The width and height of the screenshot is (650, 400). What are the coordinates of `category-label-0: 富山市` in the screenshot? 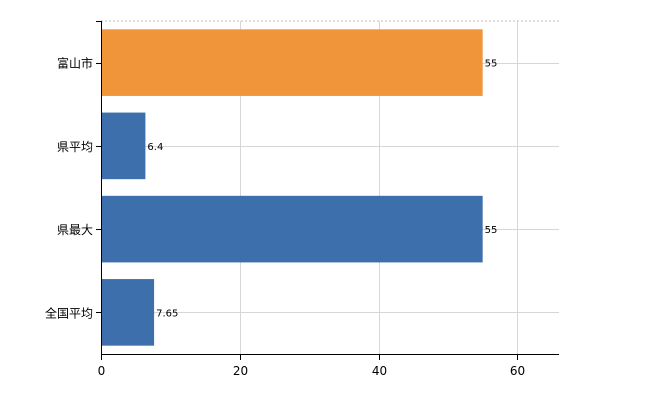 It's located at (75, 63).